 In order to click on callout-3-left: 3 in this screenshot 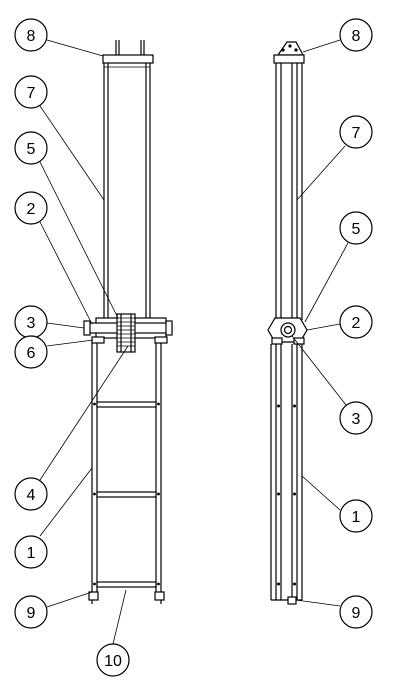, I will do `click(31, 322)`.